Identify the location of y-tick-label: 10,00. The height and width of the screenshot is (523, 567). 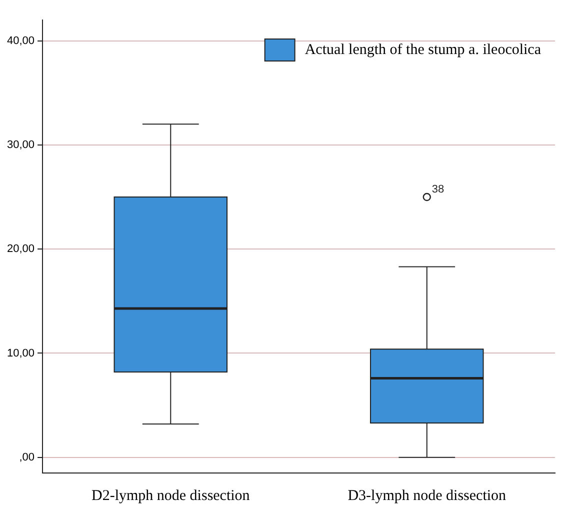
(20, 353).